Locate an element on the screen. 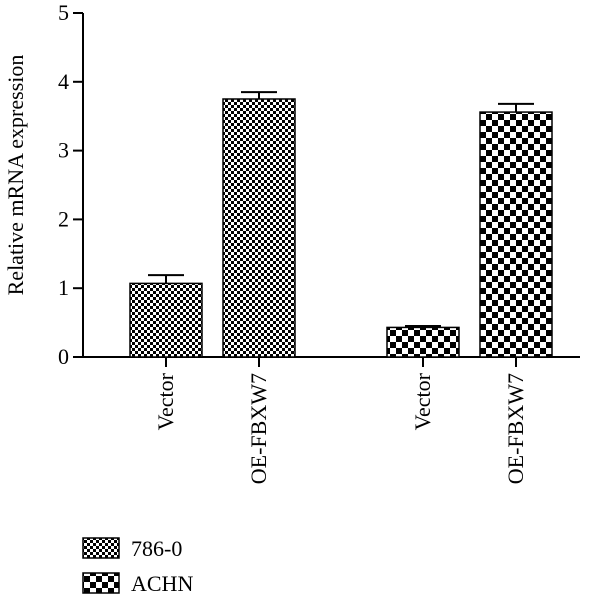 The image size is (600, 606). legend: 786-0 ACHN is located at coordinates (137, 566).